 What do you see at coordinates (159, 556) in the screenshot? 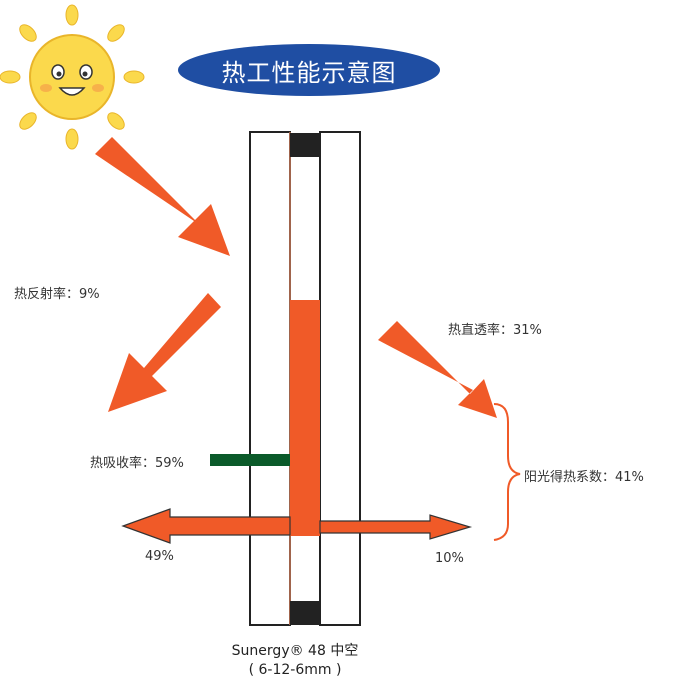
I see `outward-percent-label: 49%` at bounding box center [159, 556].